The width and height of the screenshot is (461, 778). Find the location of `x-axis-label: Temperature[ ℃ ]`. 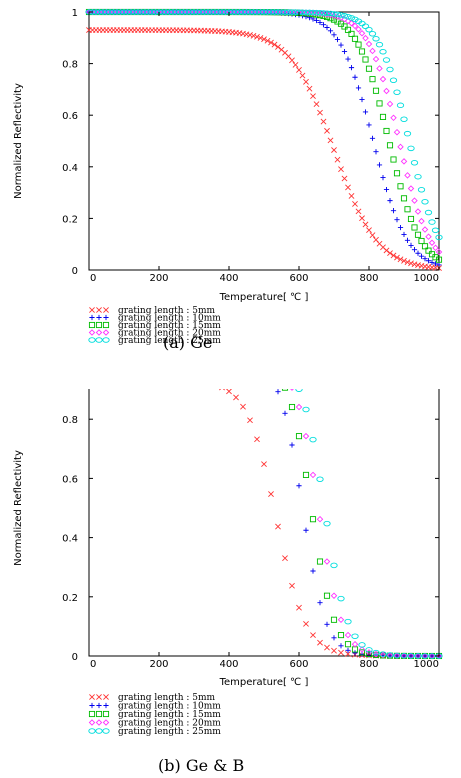

x-axis-label: Temperature[ ℃ ] is located at coordinates (264, 682).